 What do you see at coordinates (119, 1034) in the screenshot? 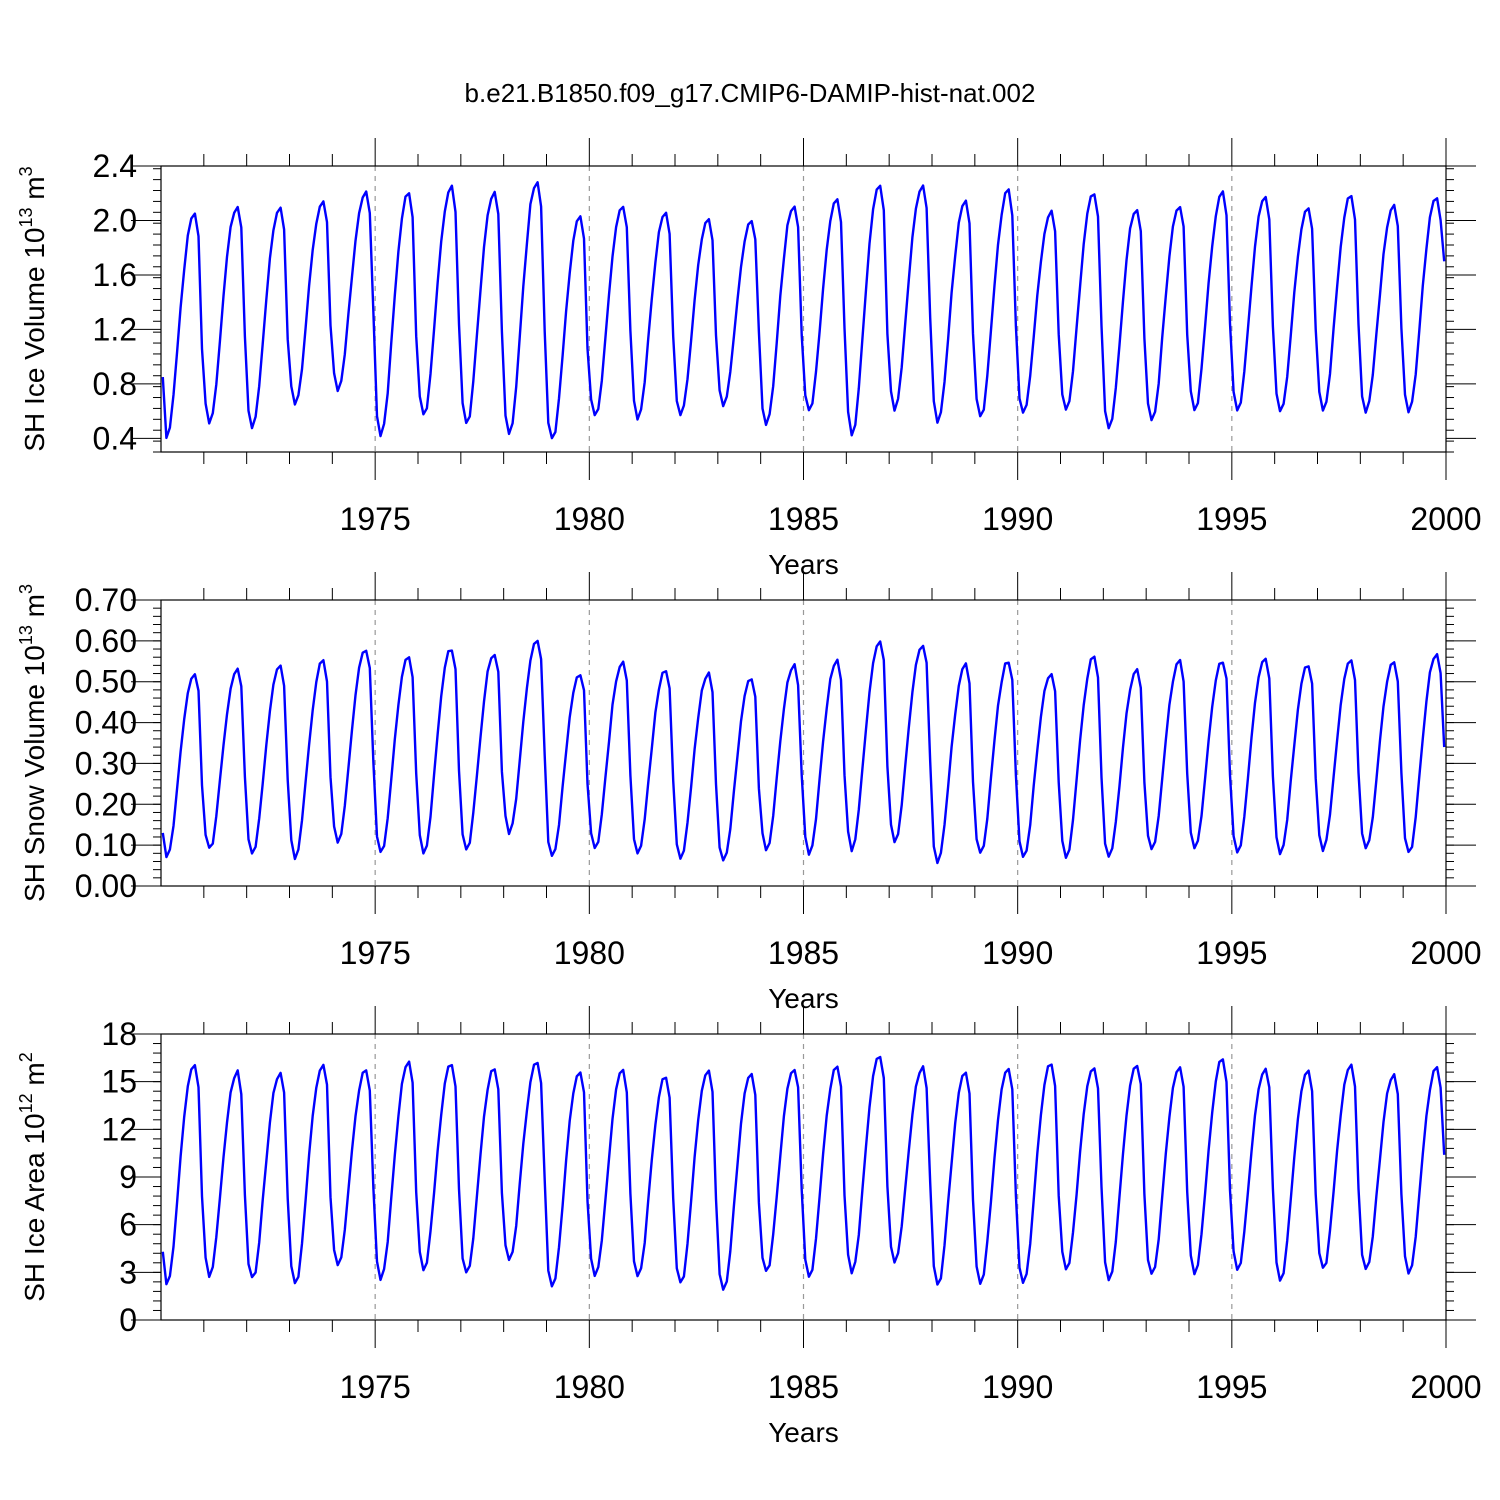
I see `y-tick-label: 18` at bounding box center [119, 1034].